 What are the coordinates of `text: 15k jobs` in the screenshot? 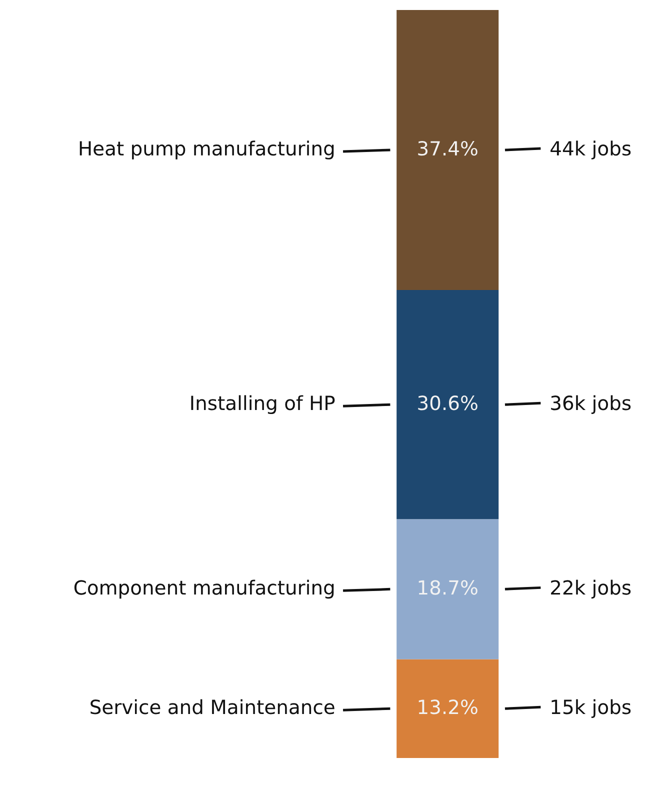 It's located at (591, 708).